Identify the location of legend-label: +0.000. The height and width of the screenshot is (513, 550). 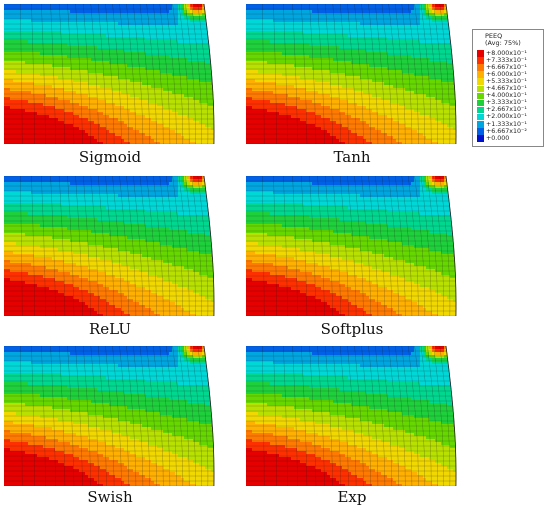
(498, 138).